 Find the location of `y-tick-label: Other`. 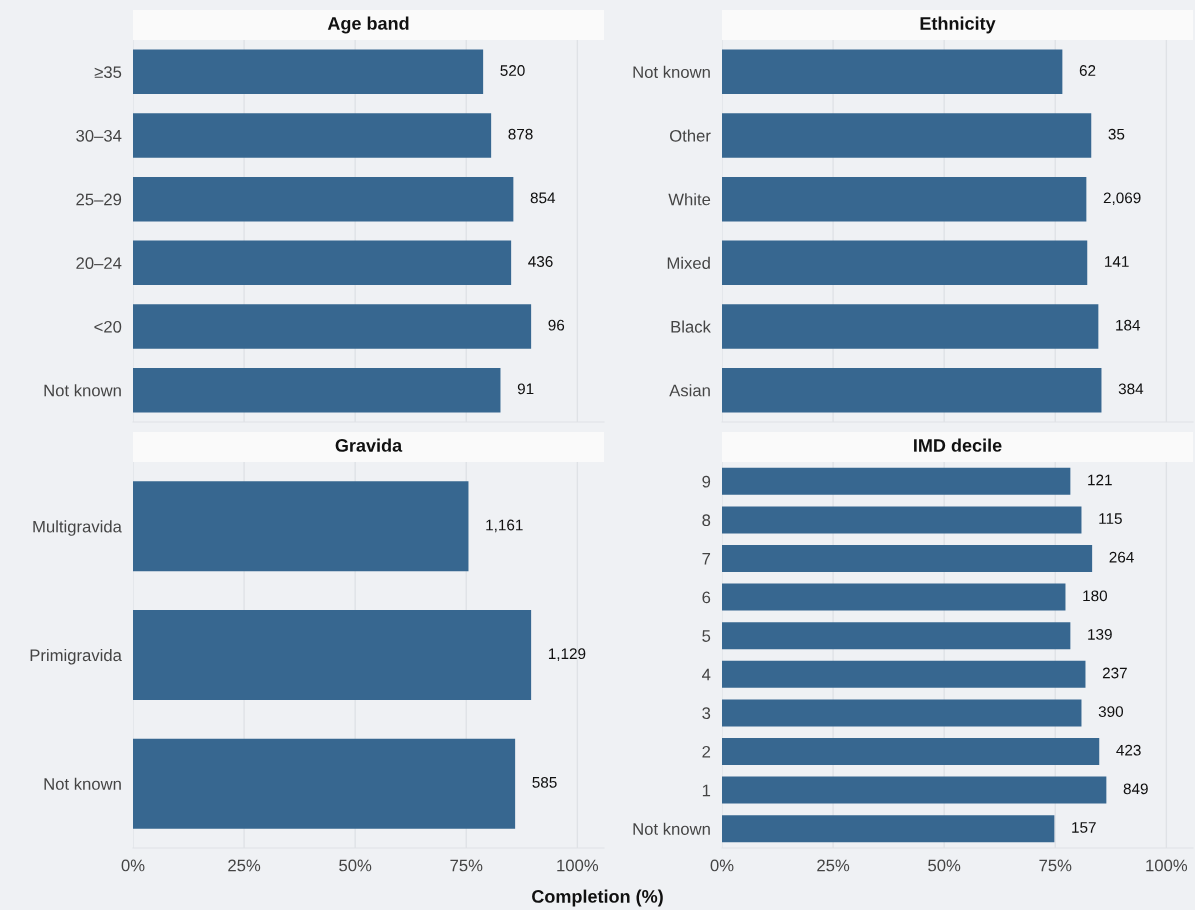

y-tick-label: Other is located at coordinates (690, 135).